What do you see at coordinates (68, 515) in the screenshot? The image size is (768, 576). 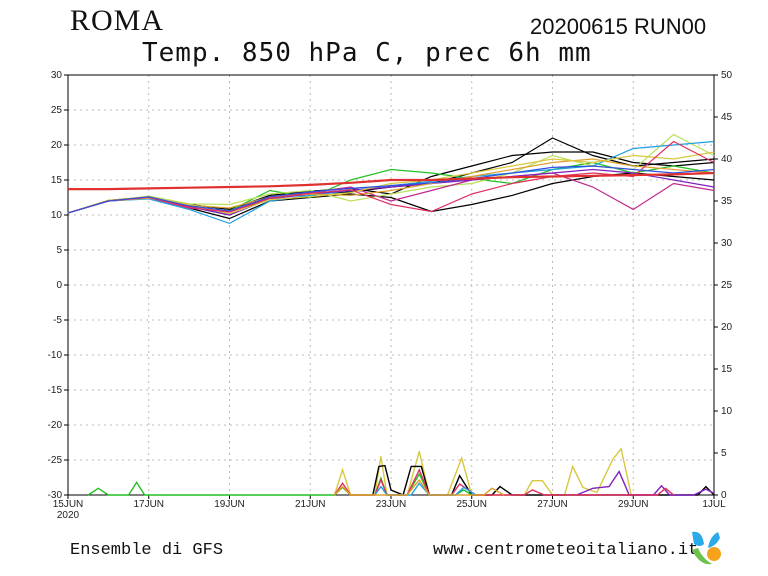 I see `x-year-label: 2020` at bounding box center [68, 515].